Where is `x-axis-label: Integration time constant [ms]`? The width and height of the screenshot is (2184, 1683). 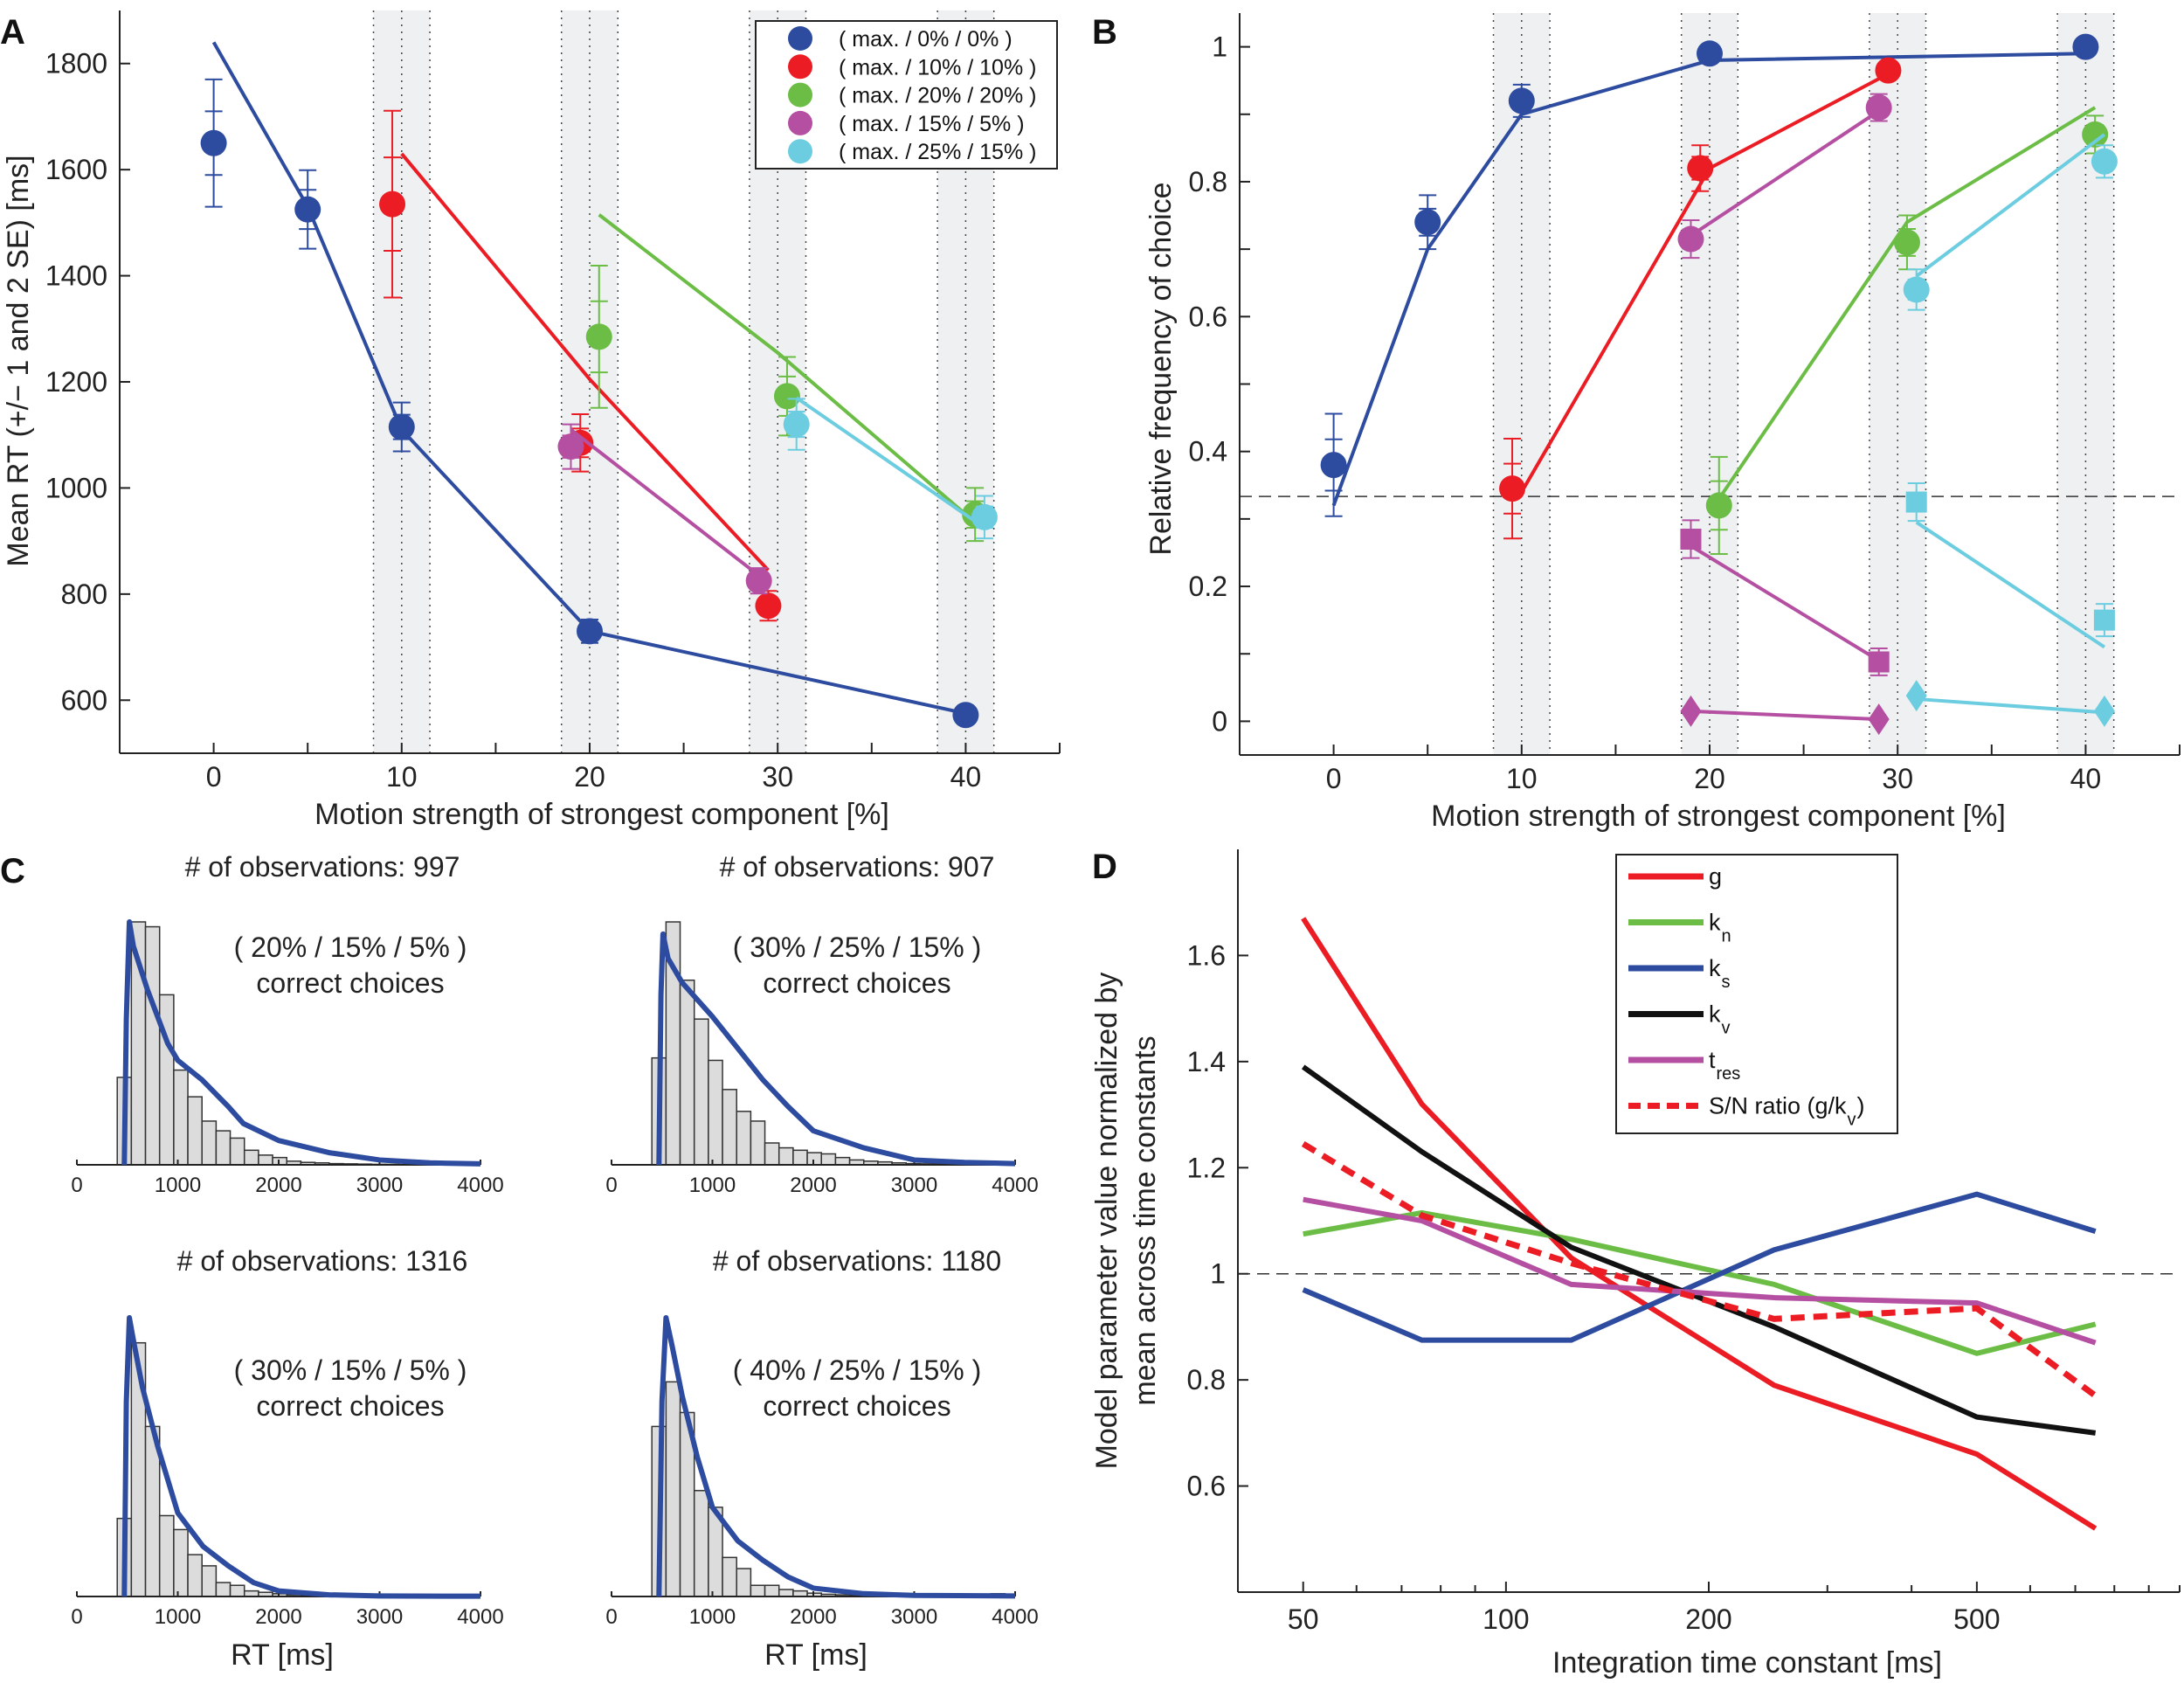
x-axis-label: Integration time constant [ms] is located at coordinates (1747, 1663).